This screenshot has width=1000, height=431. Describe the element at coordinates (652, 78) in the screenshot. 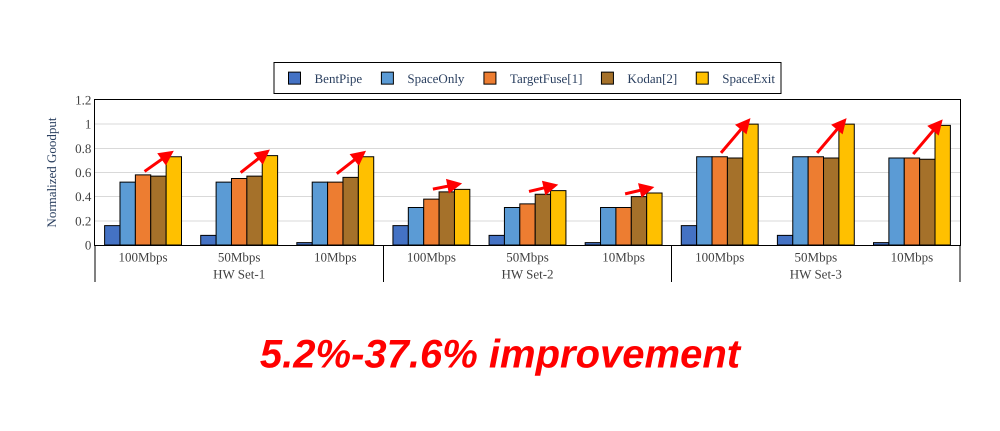

I see `legend-label: Kodan[2]` at that location.